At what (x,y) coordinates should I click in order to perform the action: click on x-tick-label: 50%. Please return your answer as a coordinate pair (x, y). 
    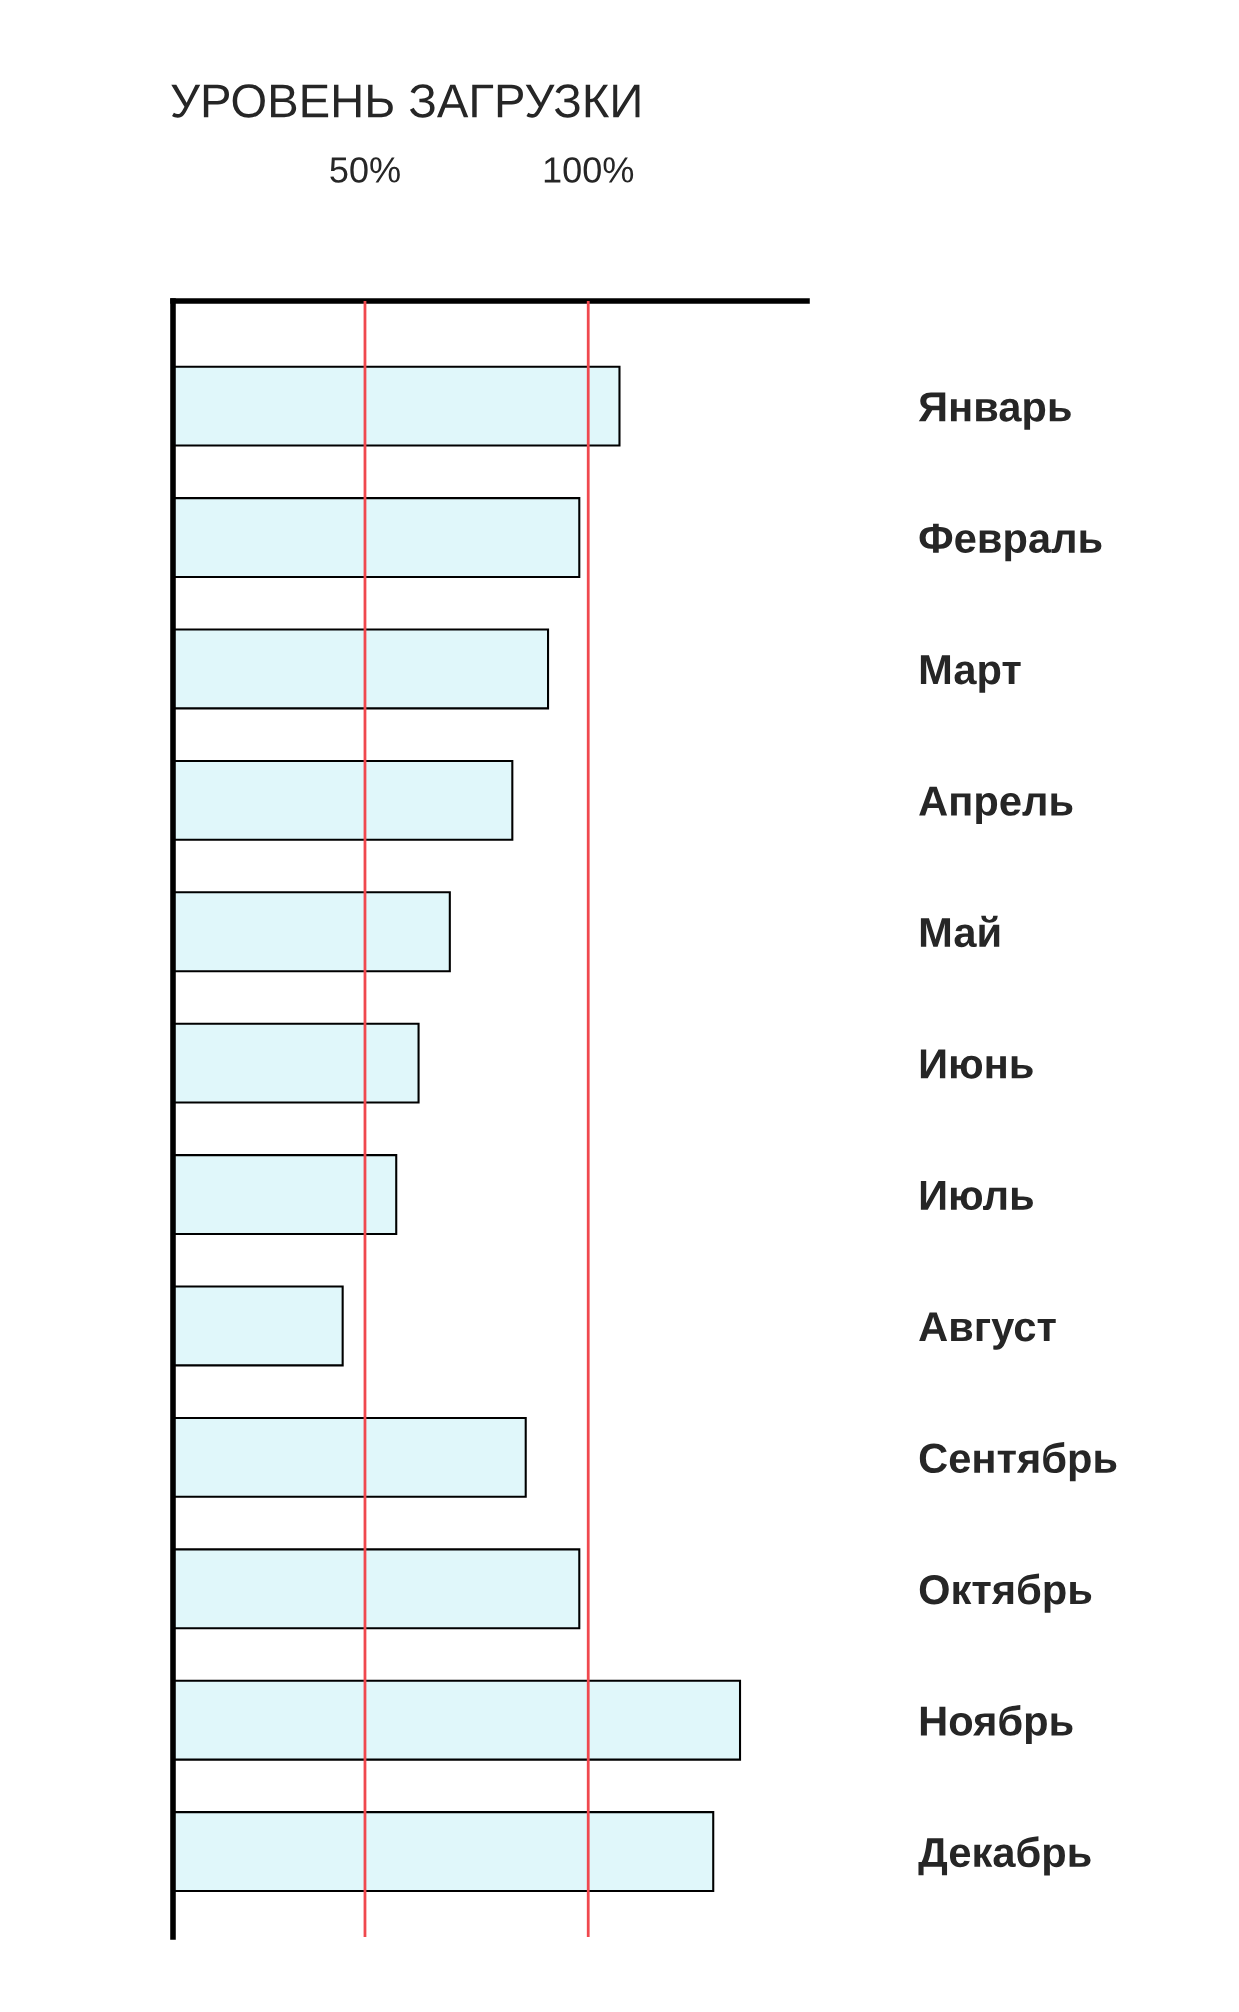
    Looking at the image, I should click on (365, 170).